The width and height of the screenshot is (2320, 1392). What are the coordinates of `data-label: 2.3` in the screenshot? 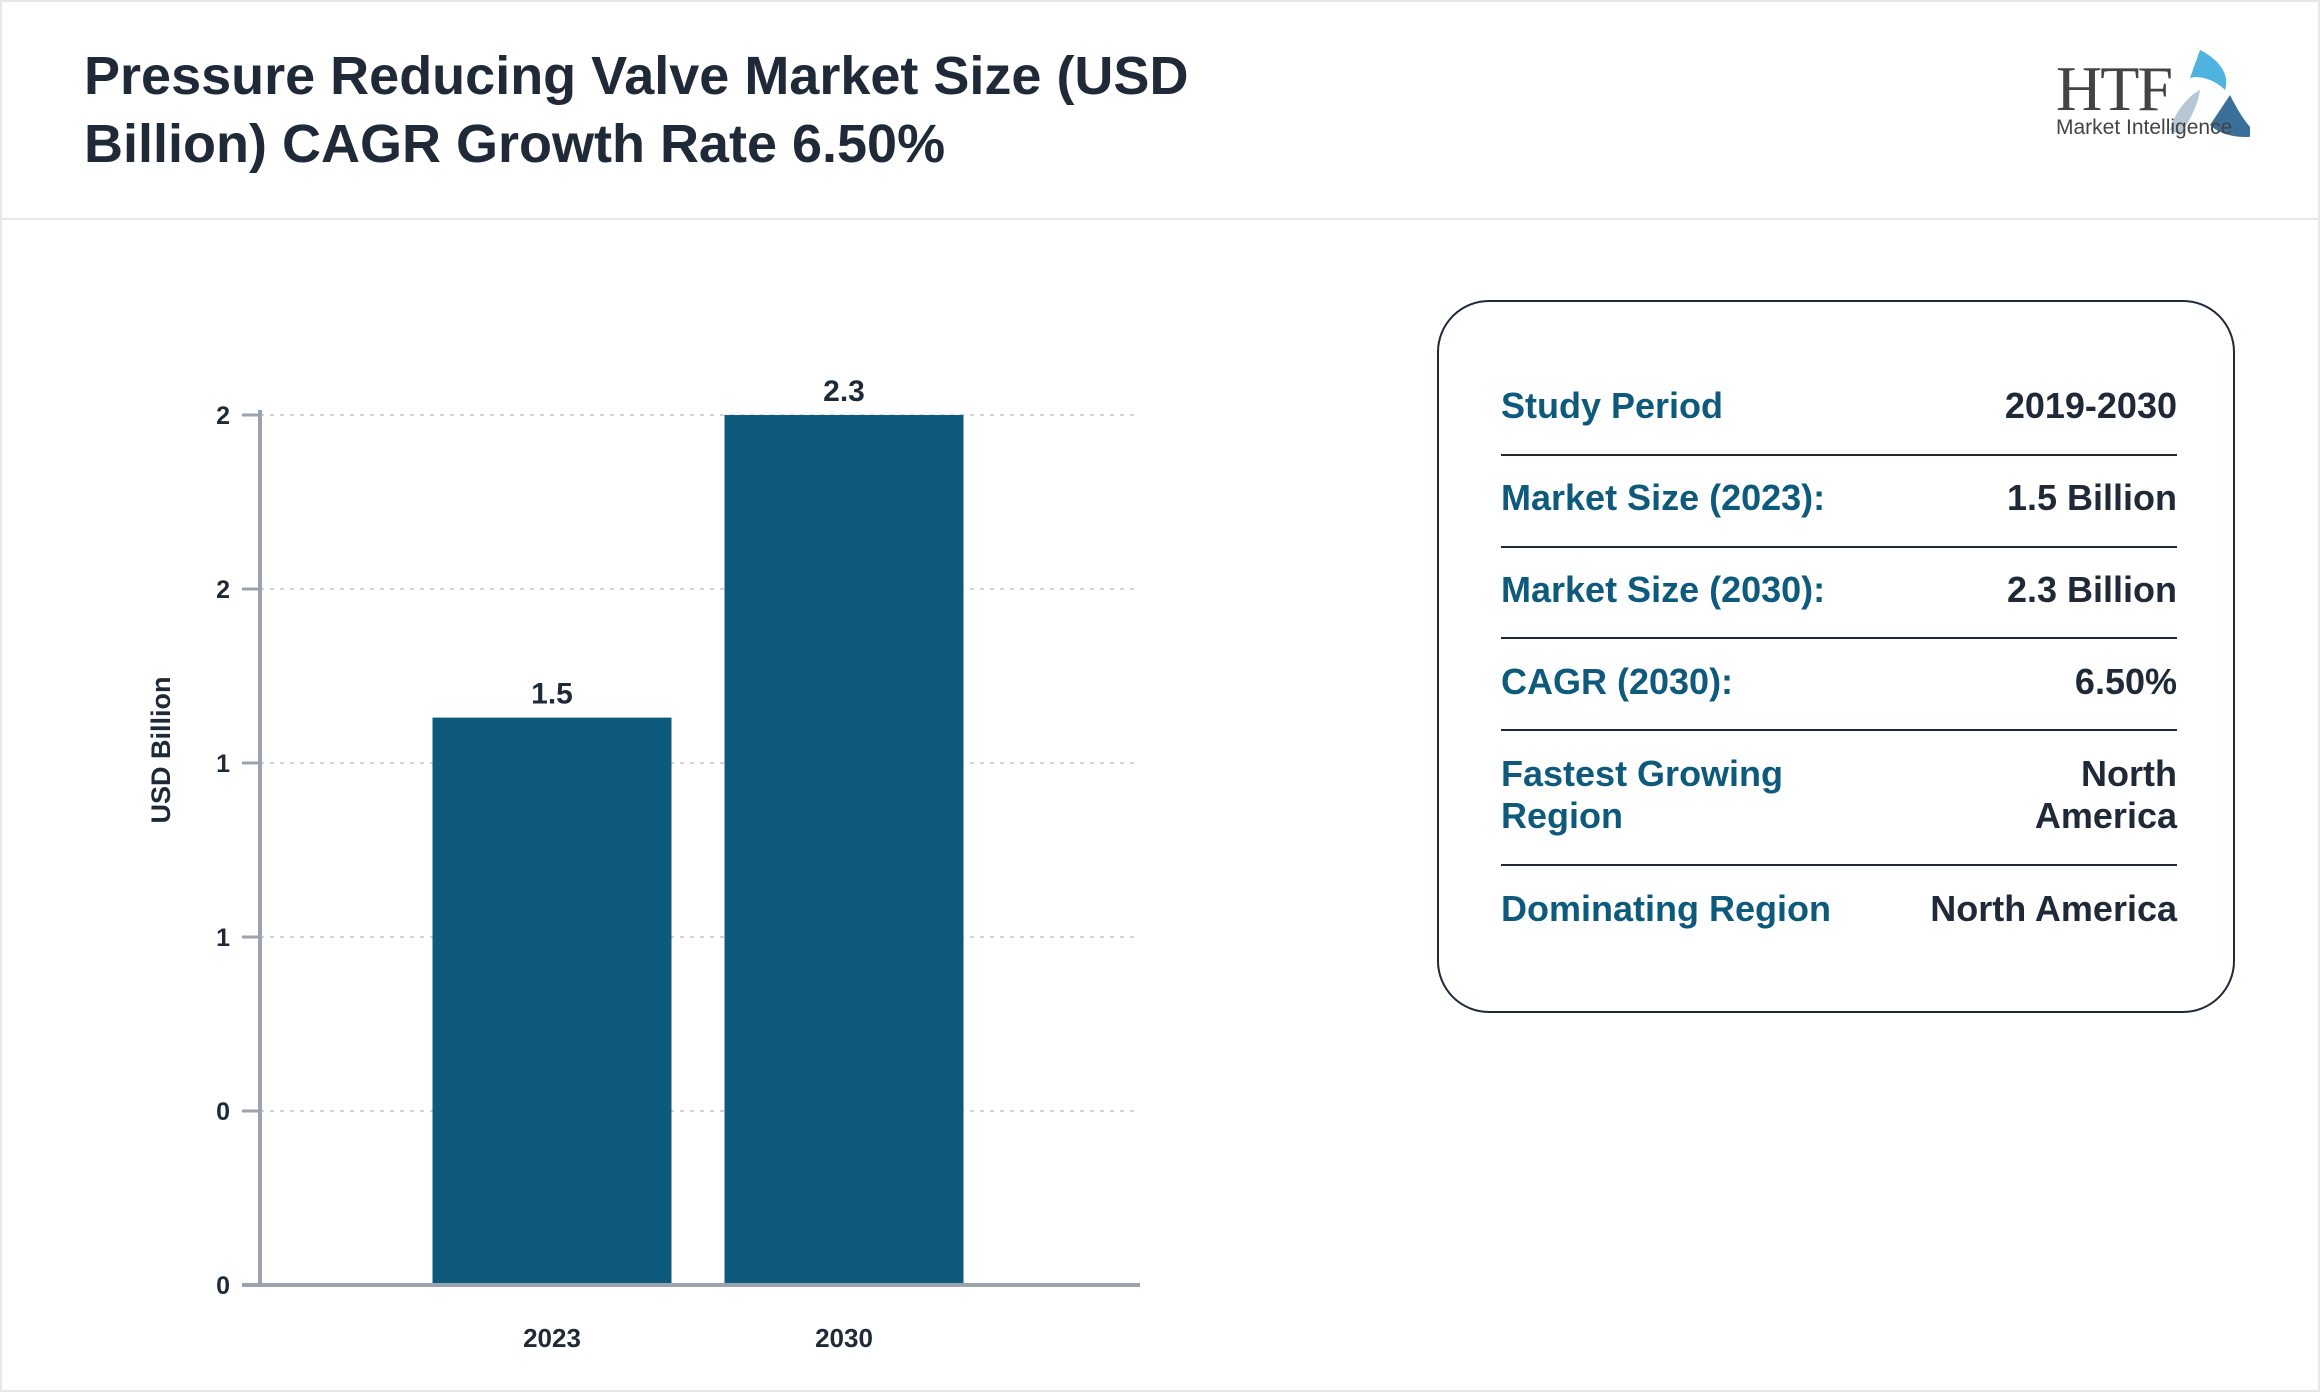 It's located at (844, 391).